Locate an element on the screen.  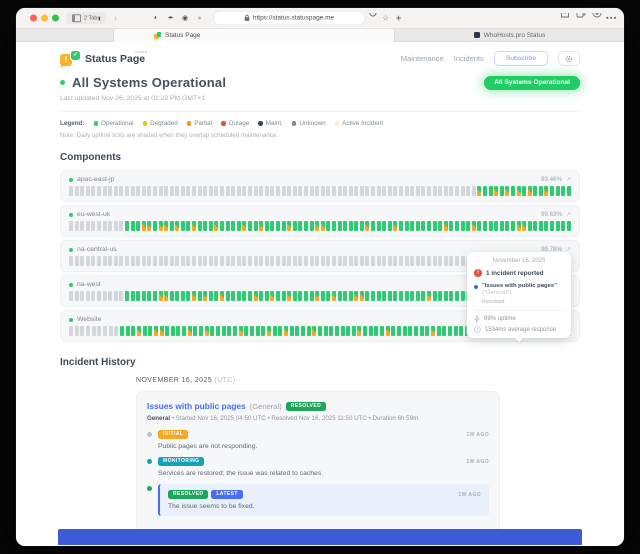
bookmark-star-icon: ☆ is located at coordinates (386, 18).